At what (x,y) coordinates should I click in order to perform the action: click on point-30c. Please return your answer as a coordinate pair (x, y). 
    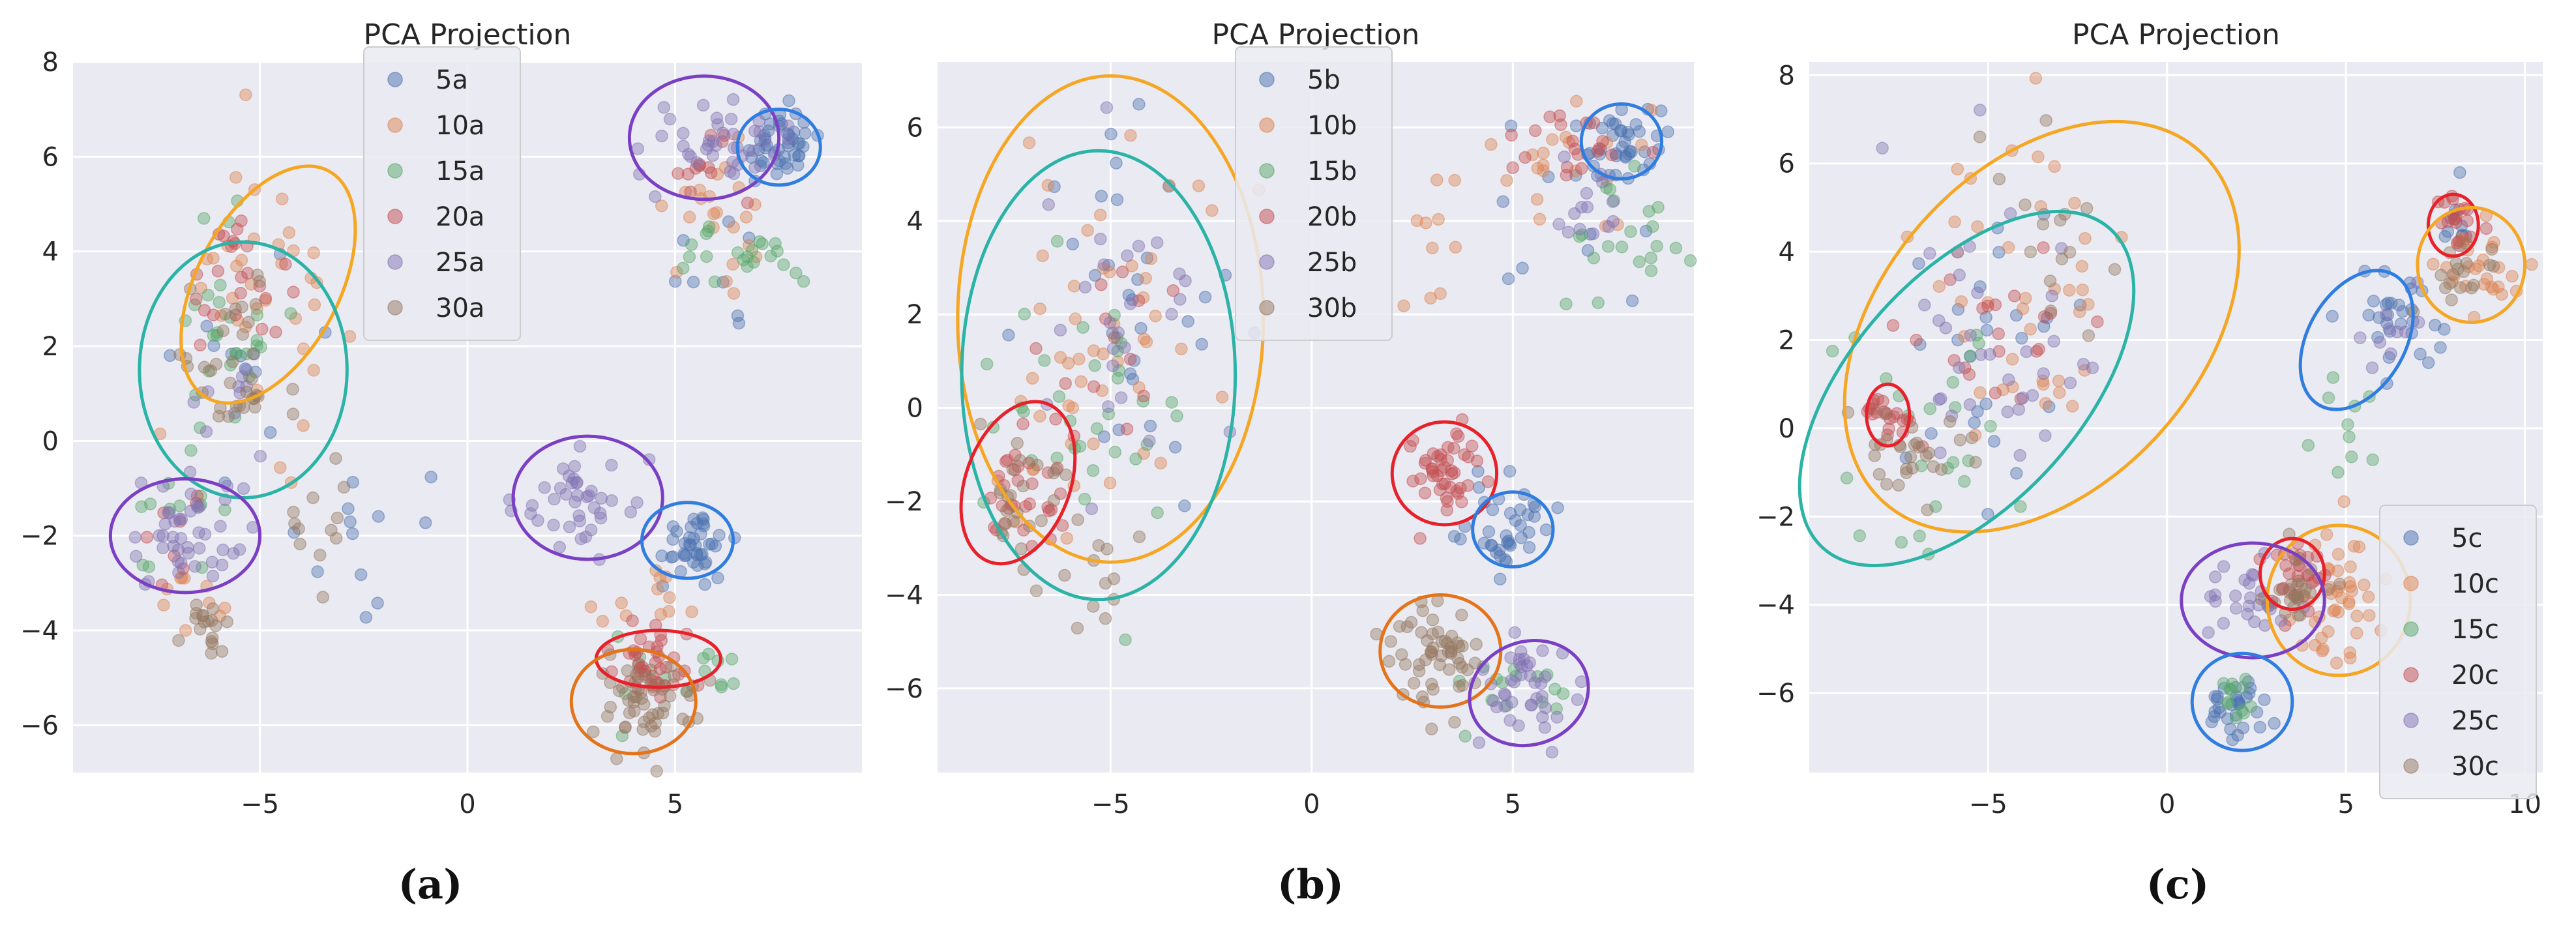
    Looking at the image, I should click on (2025, 204).